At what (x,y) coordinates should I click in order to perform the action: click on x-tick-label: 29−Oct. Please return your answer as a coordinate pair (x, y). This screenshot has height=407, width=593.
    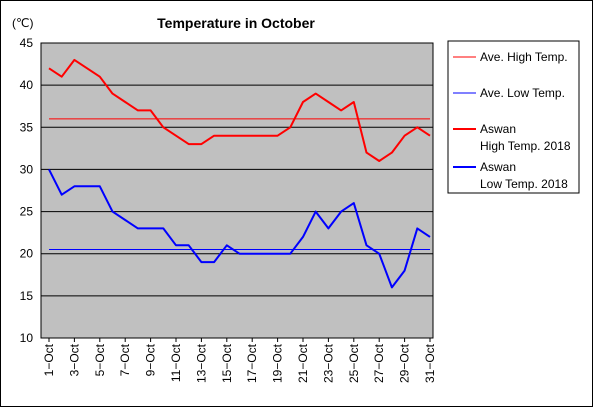
    Looking at the image, I should click on (405, 363).